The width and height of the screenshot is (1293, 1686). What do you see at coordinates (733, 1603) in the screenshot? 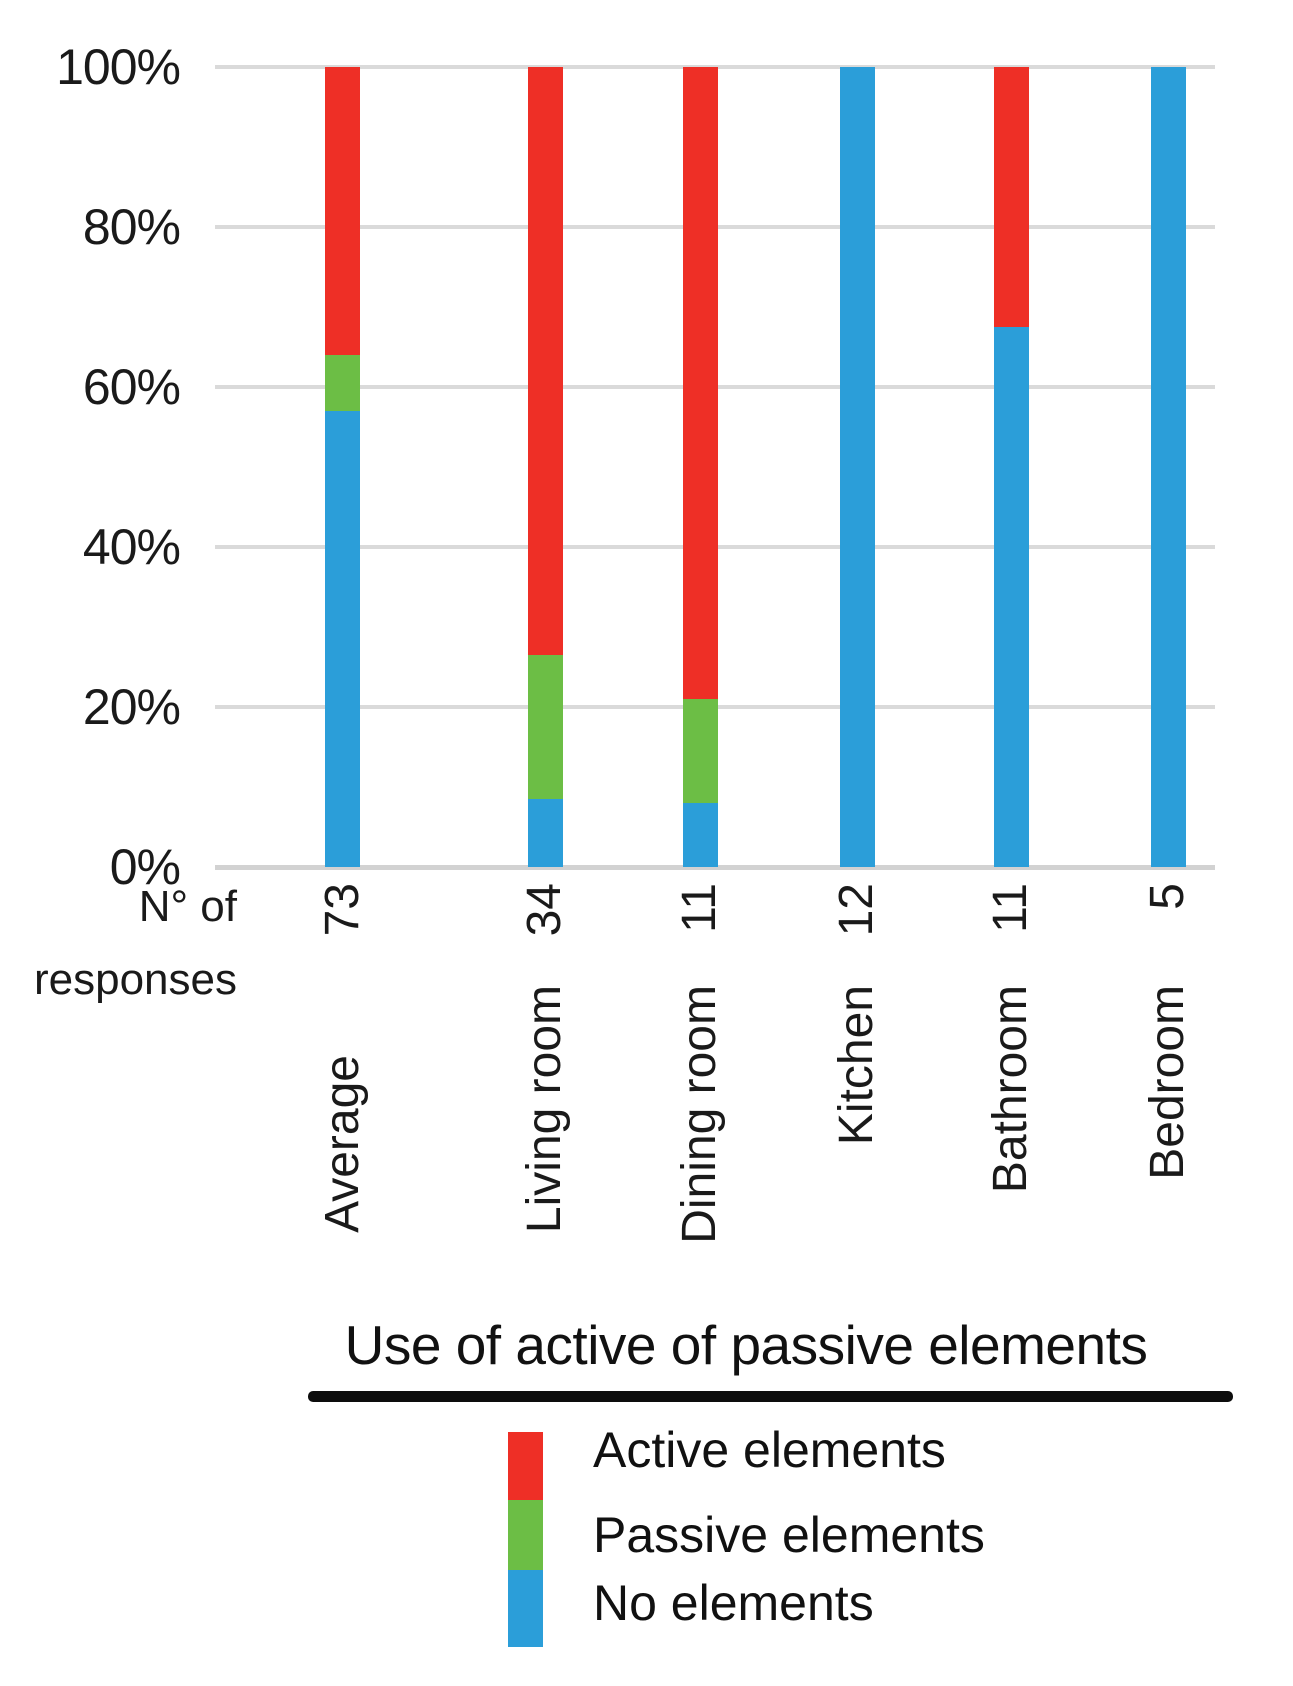
I see `legend-label-no-elements: No elements` at bounding box center [733, 1603].